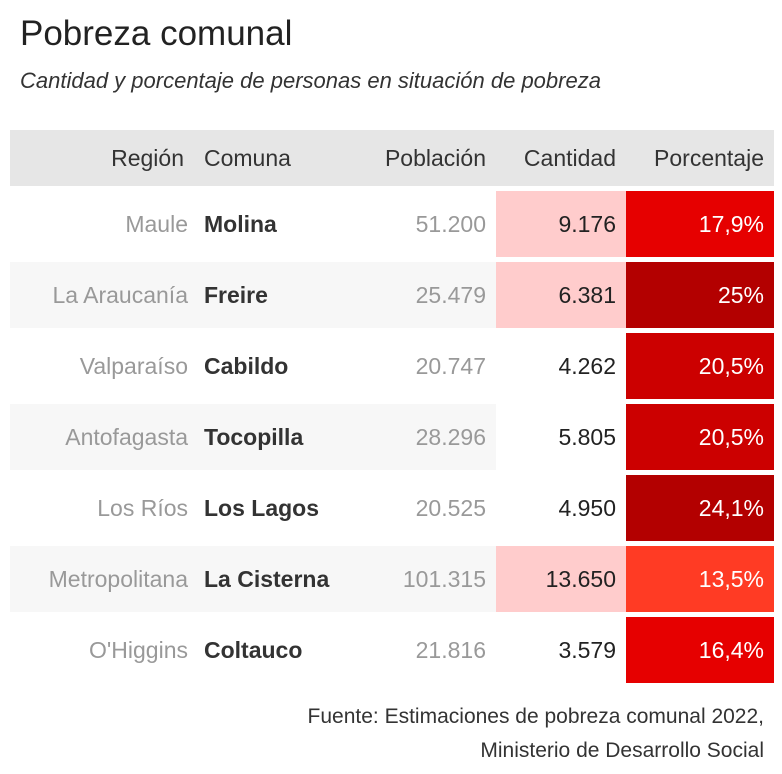  What do you see at coordinates (156, 223) in the screenshot?
I see `region-cell: Maule` at bounding box center [156, 223].